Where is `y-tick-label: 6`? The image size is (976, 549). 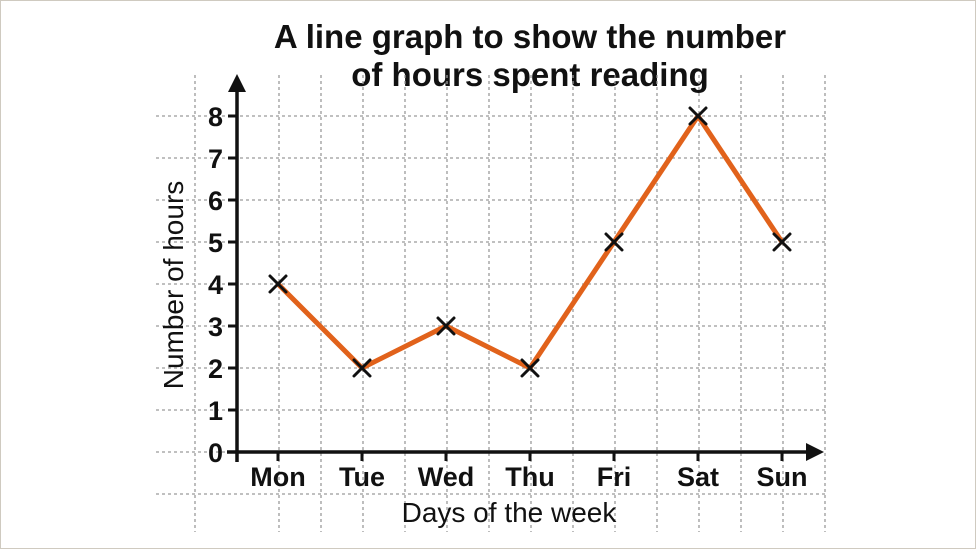
y-tick-label: 6 is located at coordinates (215, 201).